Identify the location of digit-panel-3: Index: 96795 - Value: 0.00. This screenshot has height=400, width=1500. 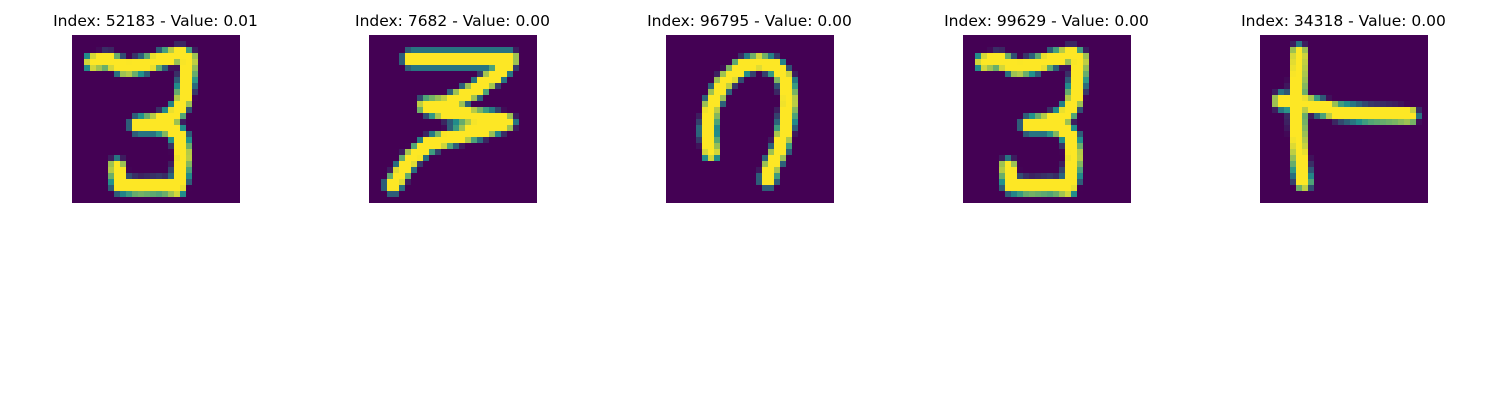
(749, 105).